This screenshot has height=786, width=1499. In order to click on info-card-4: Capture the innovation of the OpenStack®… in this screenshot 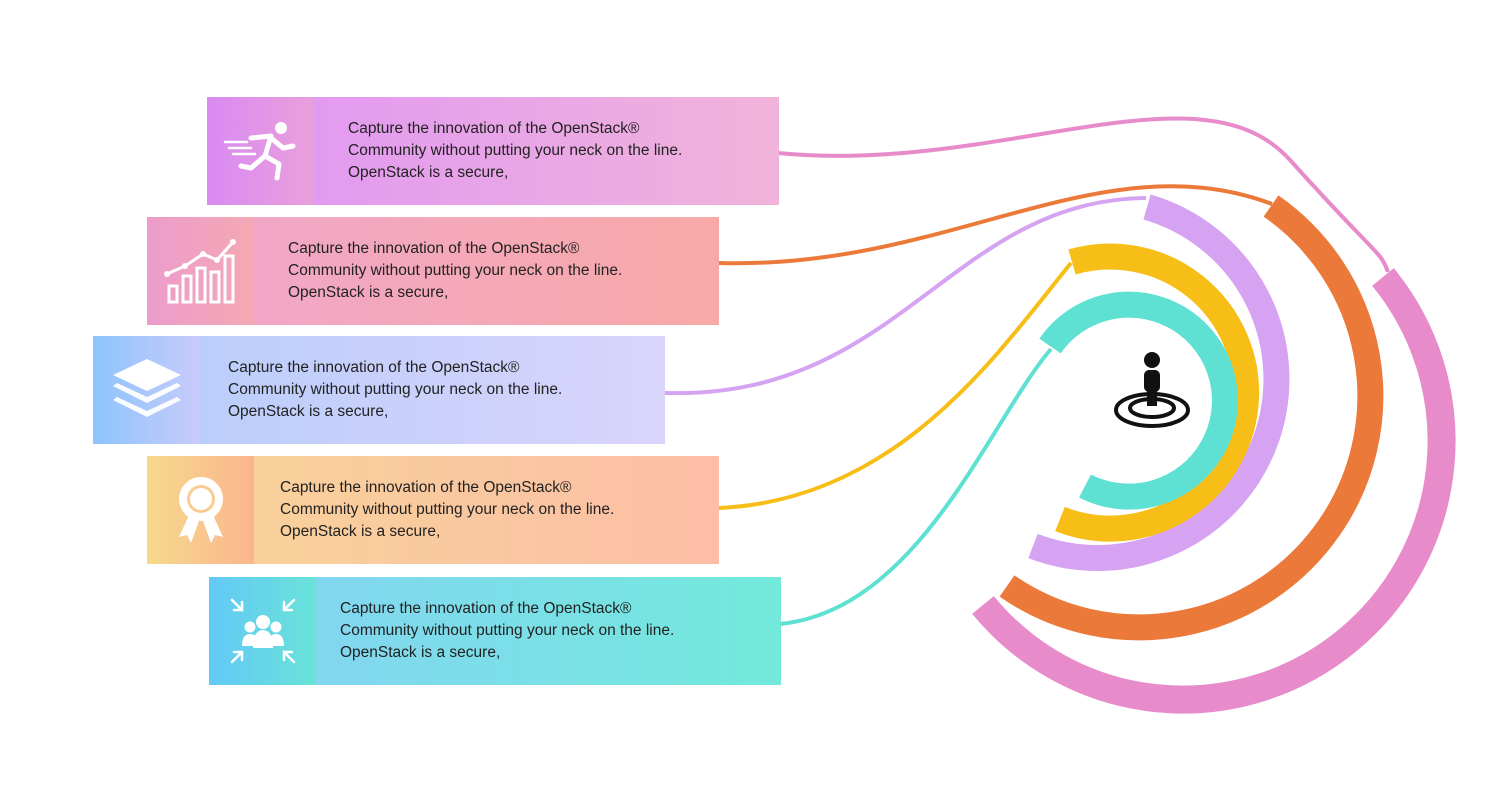, I will do `click(433, 510)`.